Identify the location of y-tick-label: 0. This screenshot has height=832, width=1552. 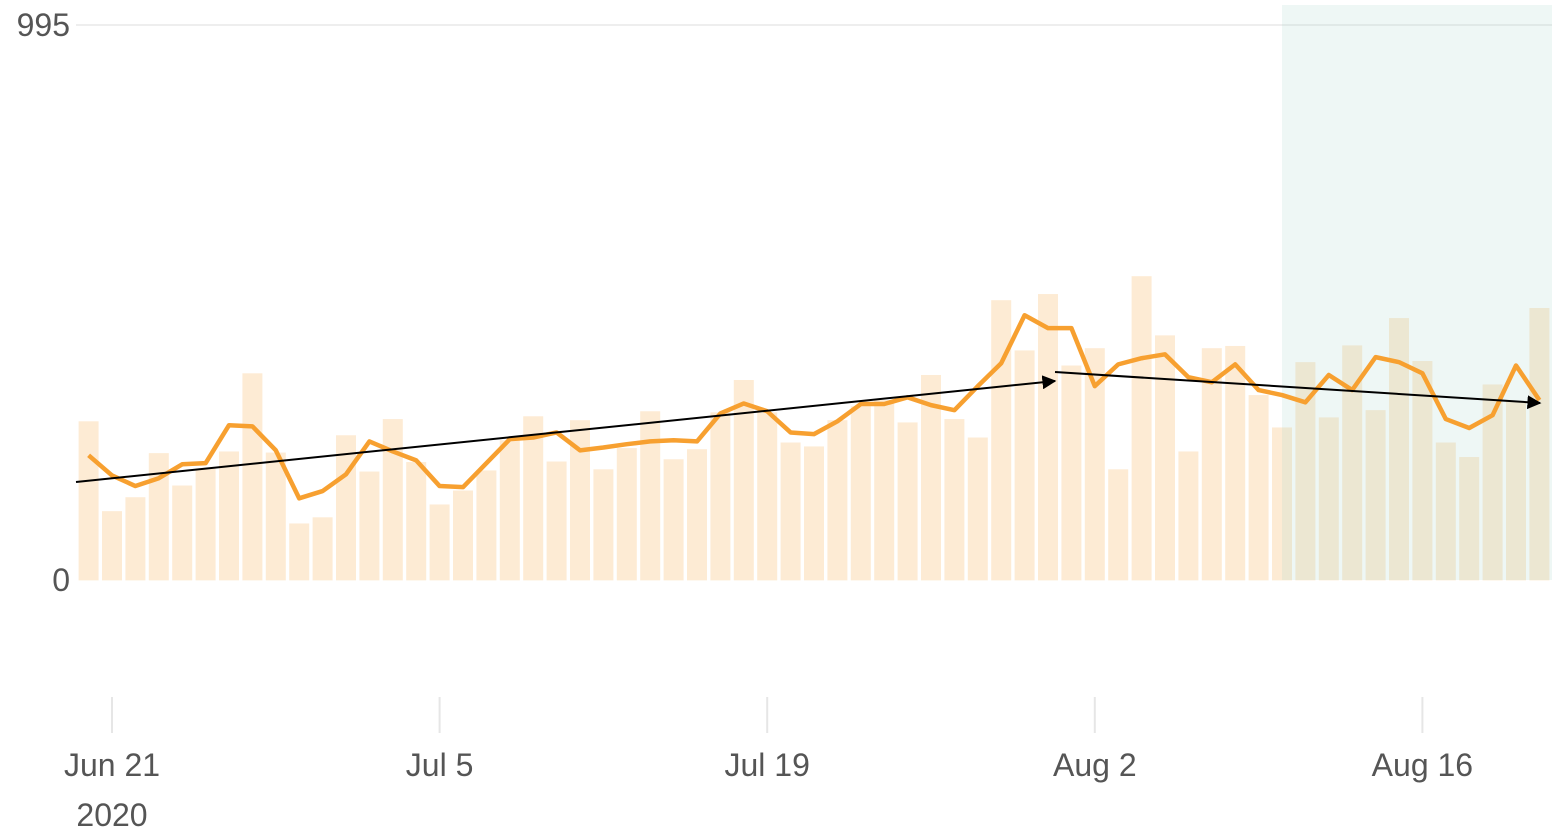
(61, 580).